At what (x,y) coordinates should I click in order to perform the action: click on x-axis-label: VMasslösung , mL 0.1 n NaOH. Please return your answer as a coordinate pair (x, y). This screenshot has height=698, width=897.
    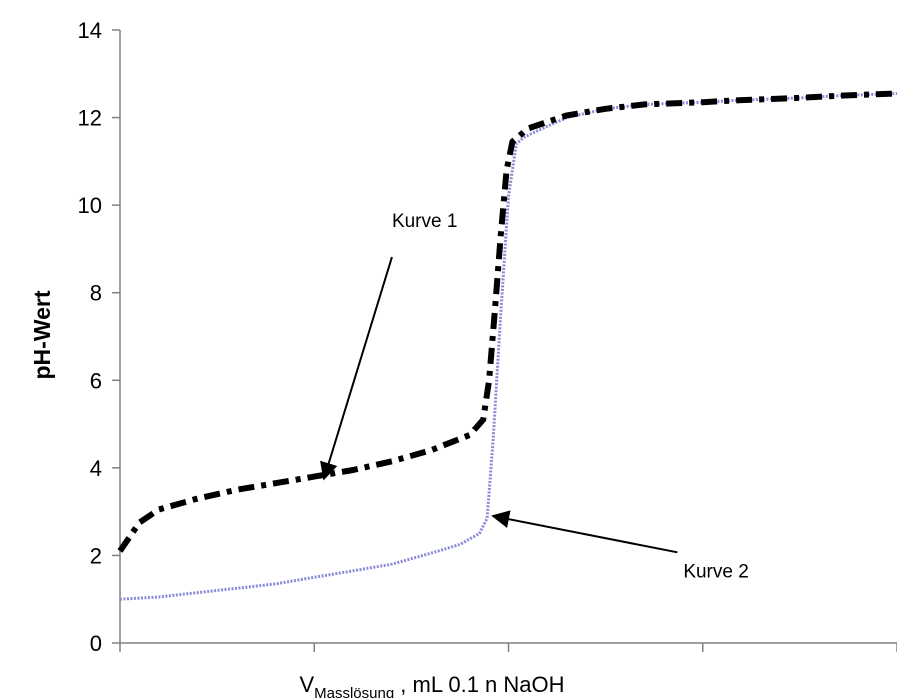
    Looking at the image, I should click on (431, 685).